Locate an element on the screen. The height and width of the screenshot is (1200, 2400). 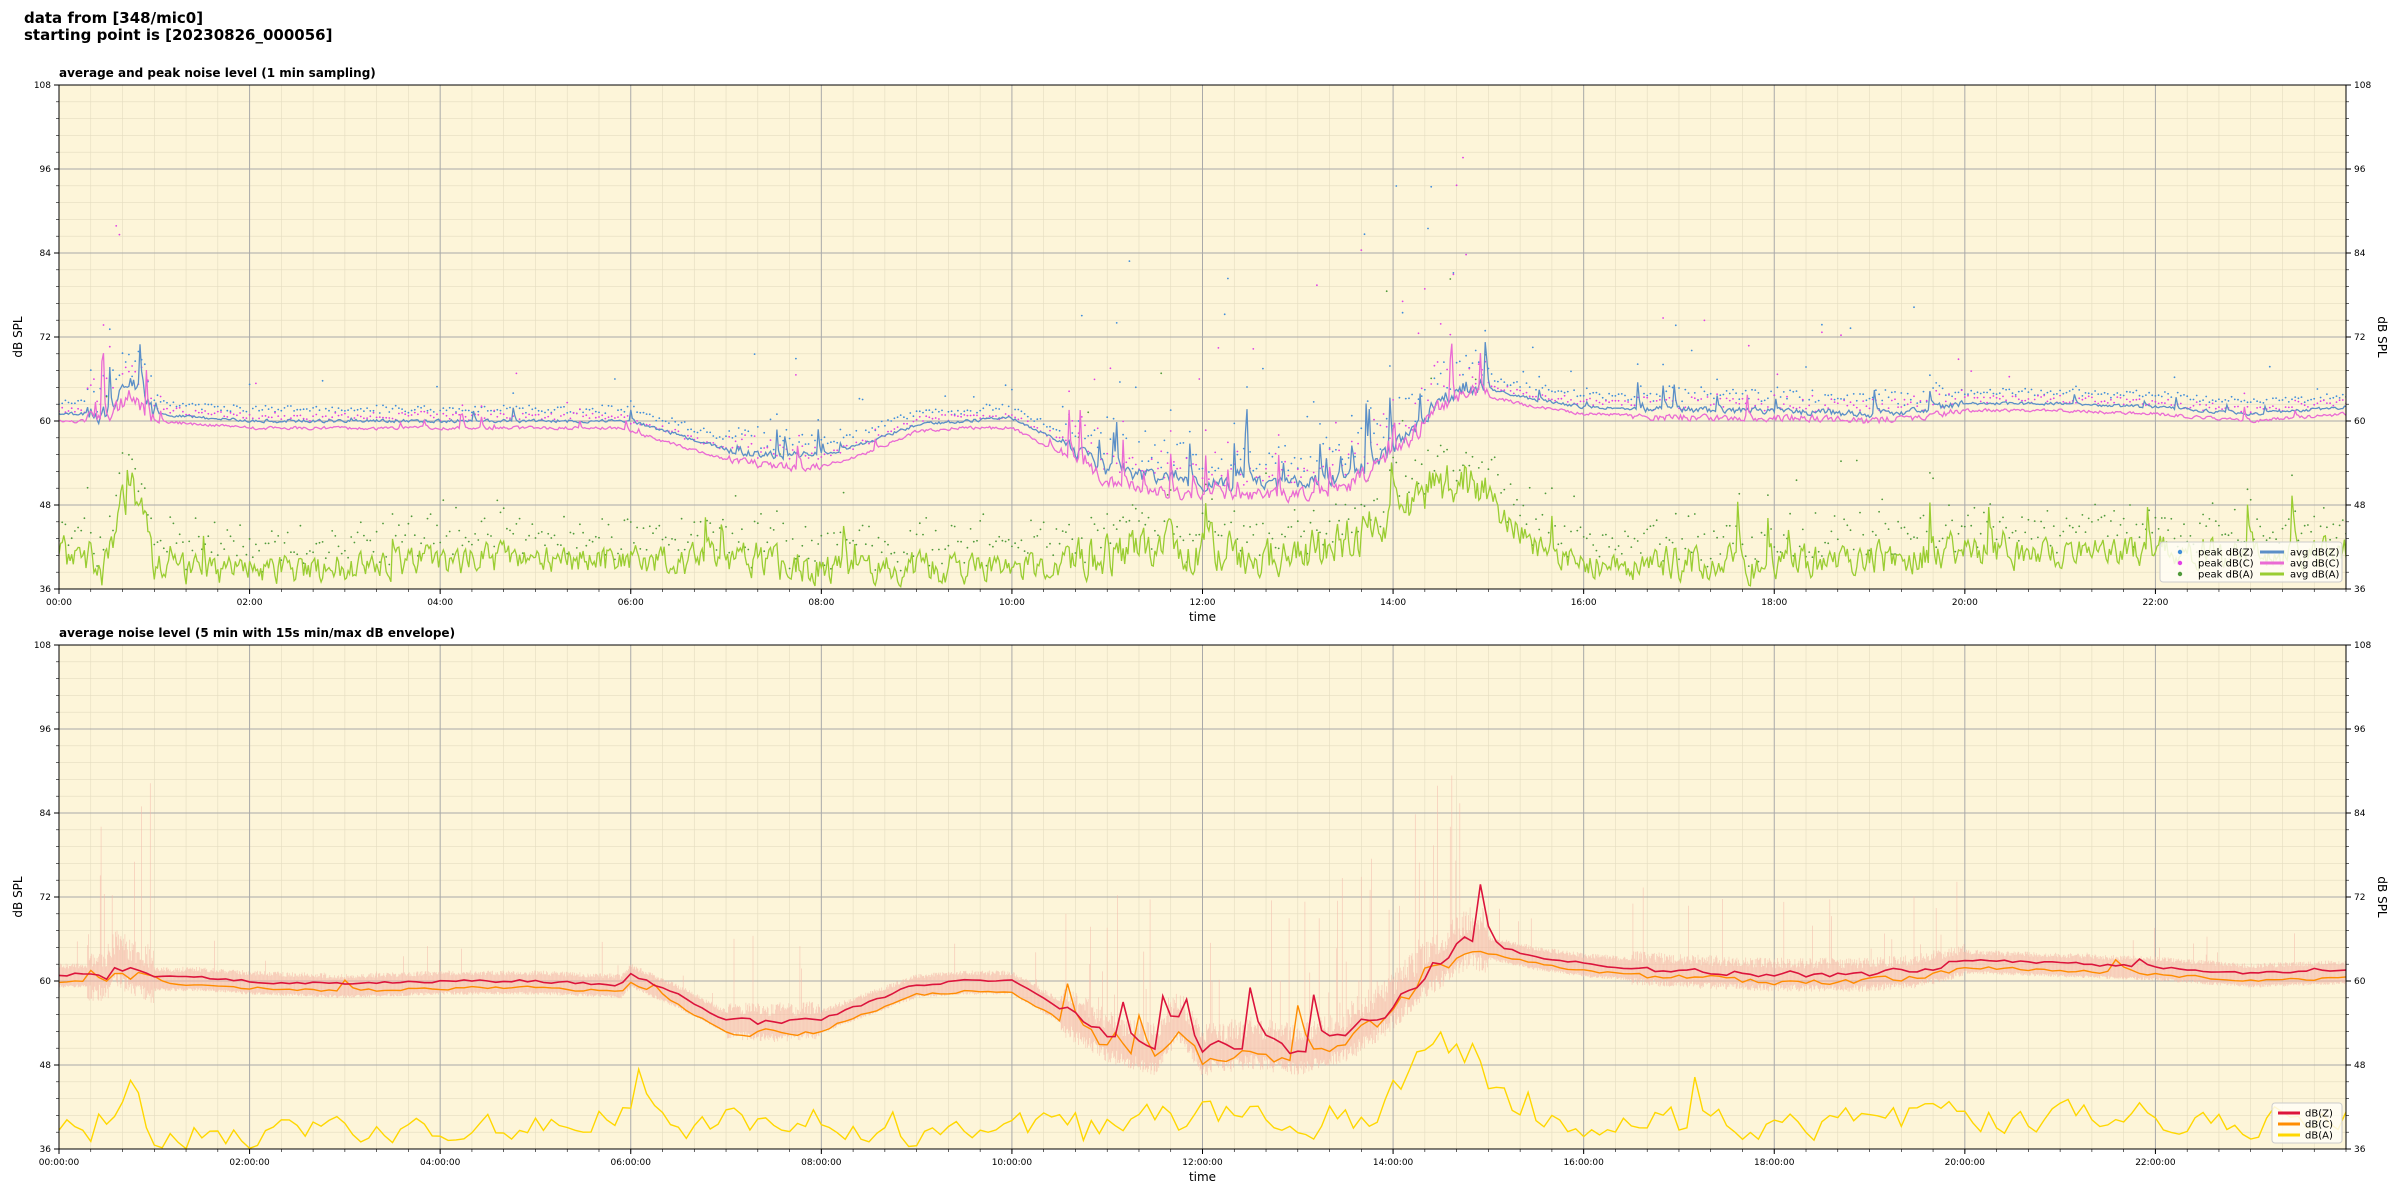
legend-marker is located at coordinates (2180, 563).